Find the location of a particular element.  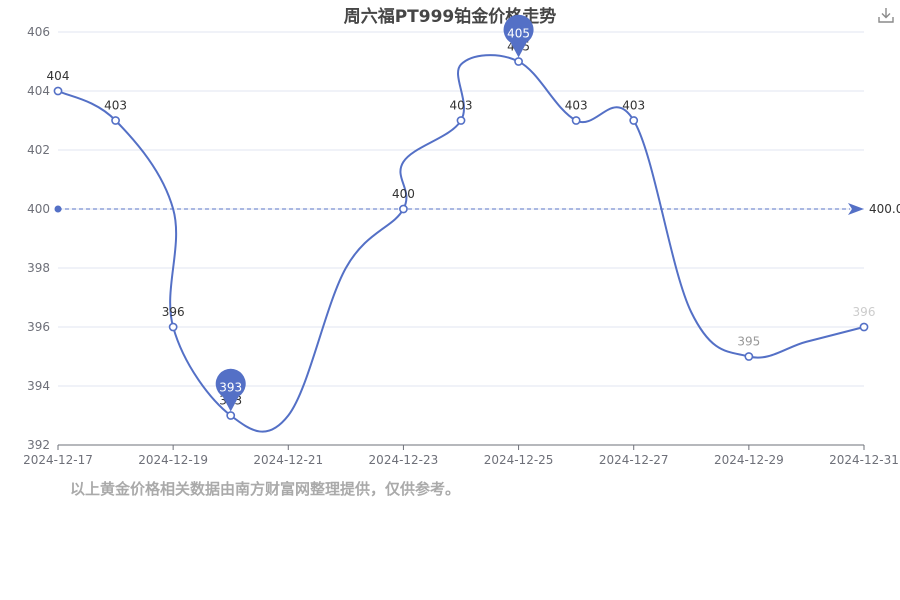

average-mark-line: 400.0 is located at coordinates (477, 209).